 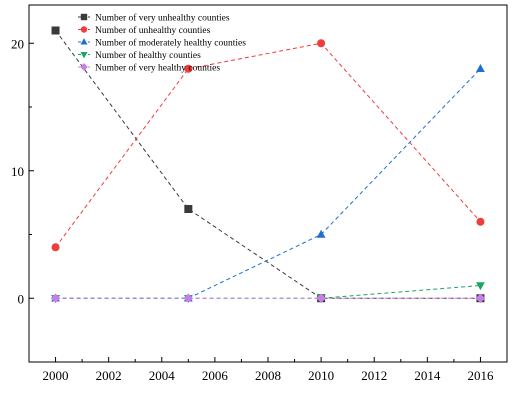 What do you see at coordinates (109, 375) in the screenshot?
I see `x-tick-label: 2002` at bounding box center [109, 375].